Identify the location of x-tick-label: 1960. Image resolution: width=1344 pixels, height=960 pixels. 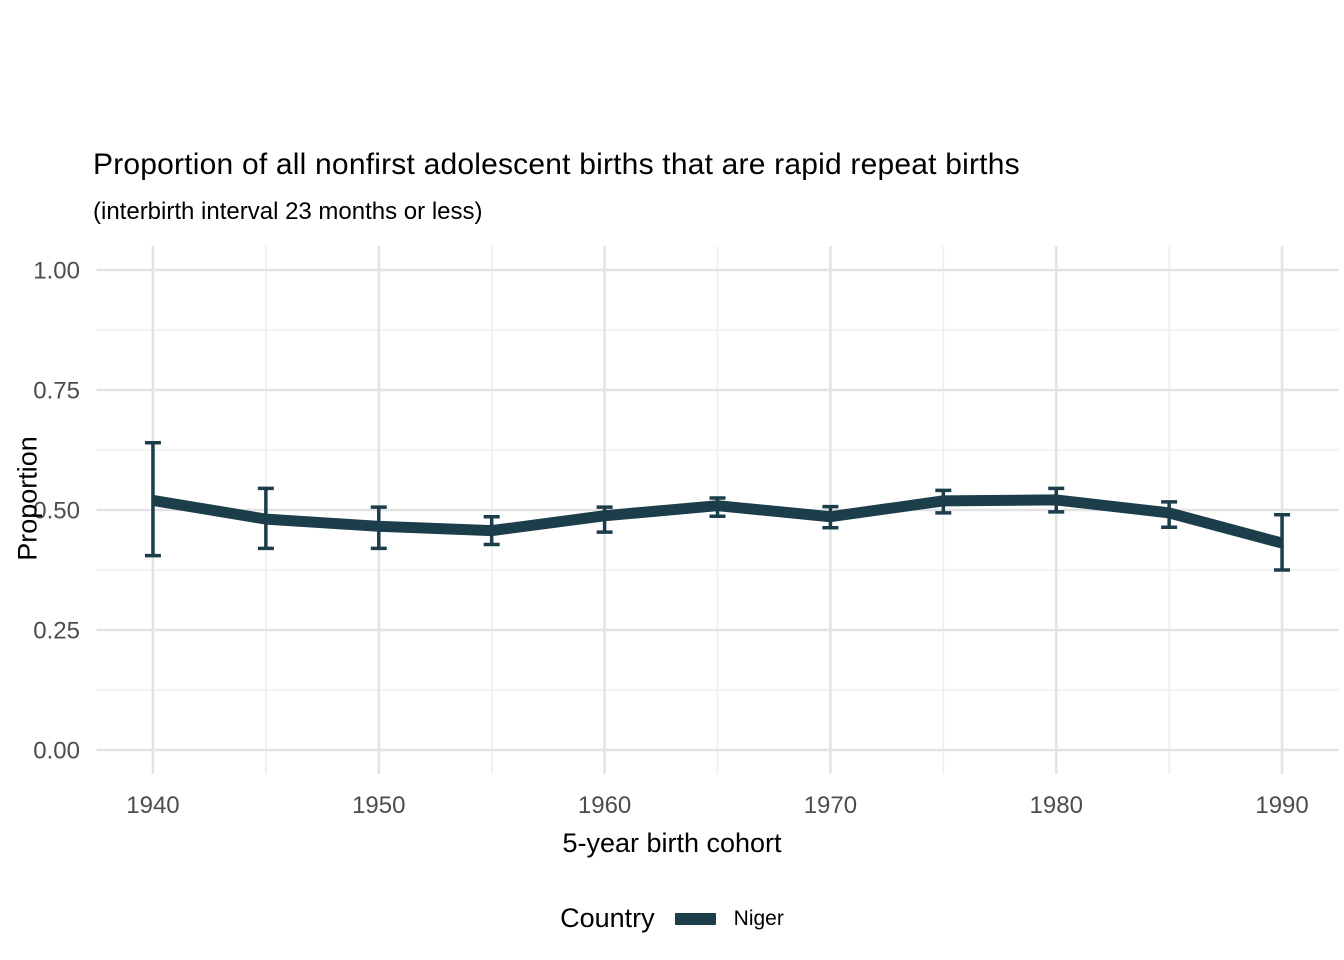
(604, 805).